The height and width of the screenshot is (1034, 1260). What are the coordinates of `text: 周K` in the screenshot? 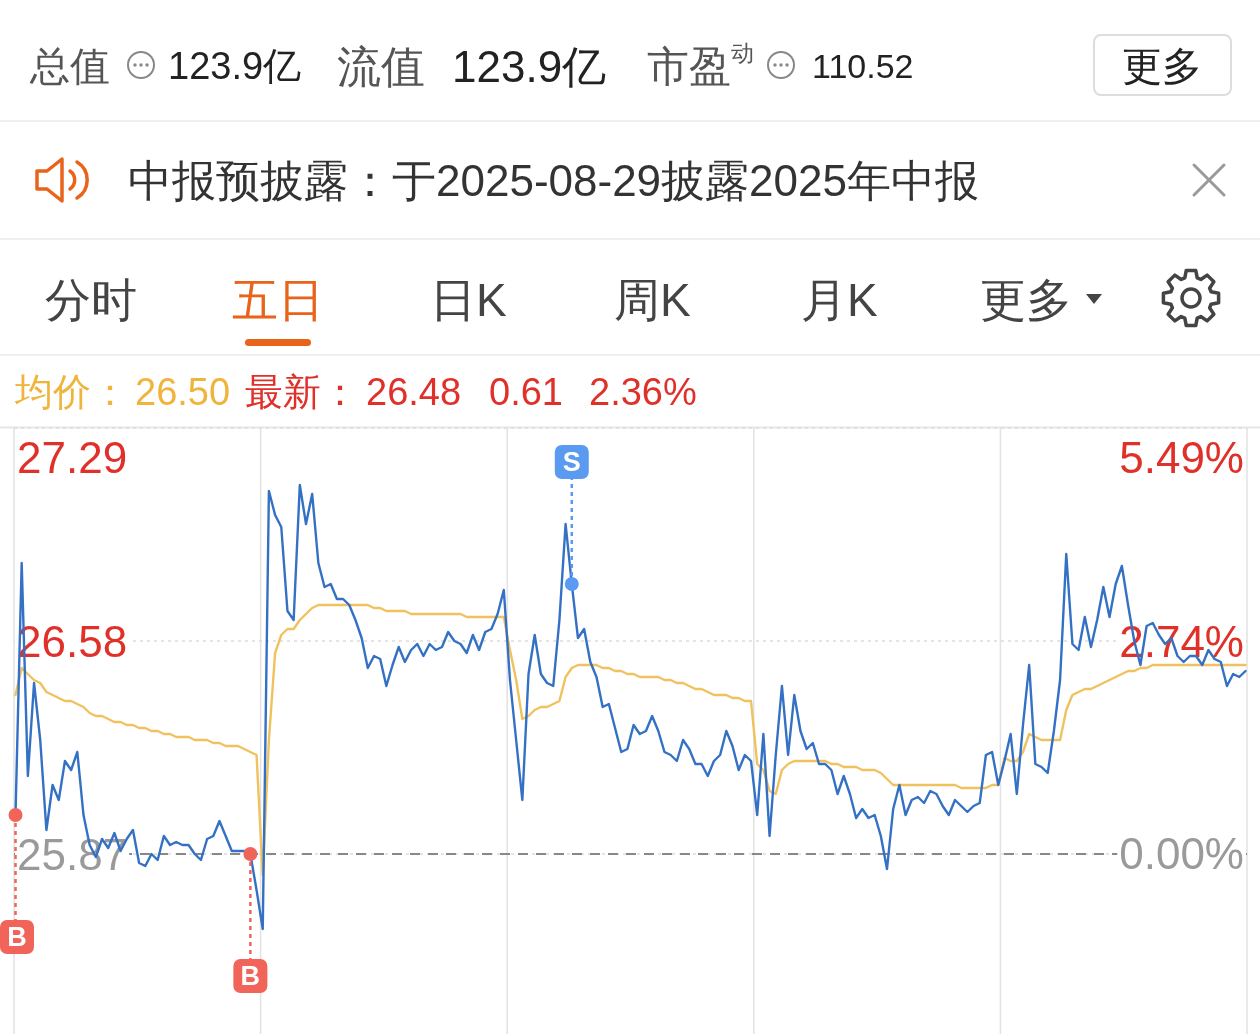 It's located at (652, 300).